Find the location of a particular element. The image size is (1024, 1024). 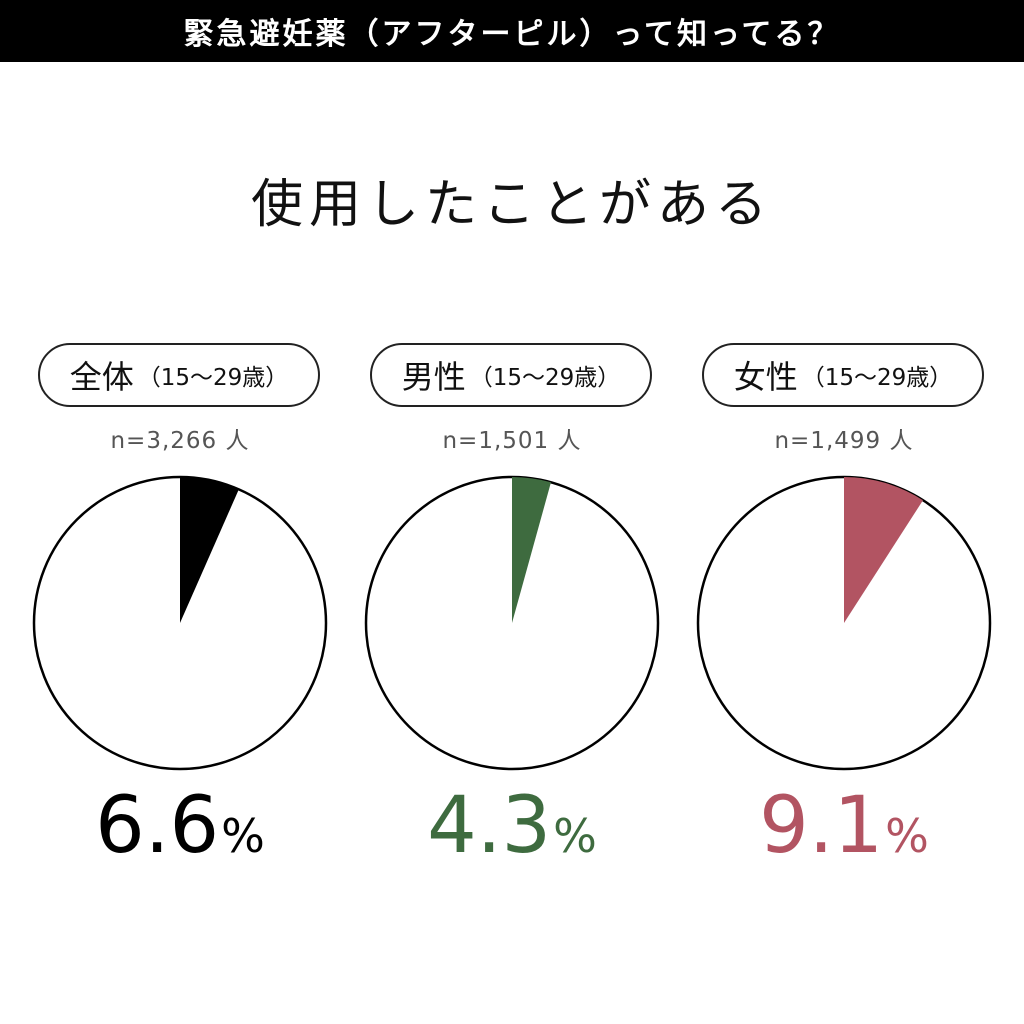

pie-chart-overall is located at coordinates (180, 623).